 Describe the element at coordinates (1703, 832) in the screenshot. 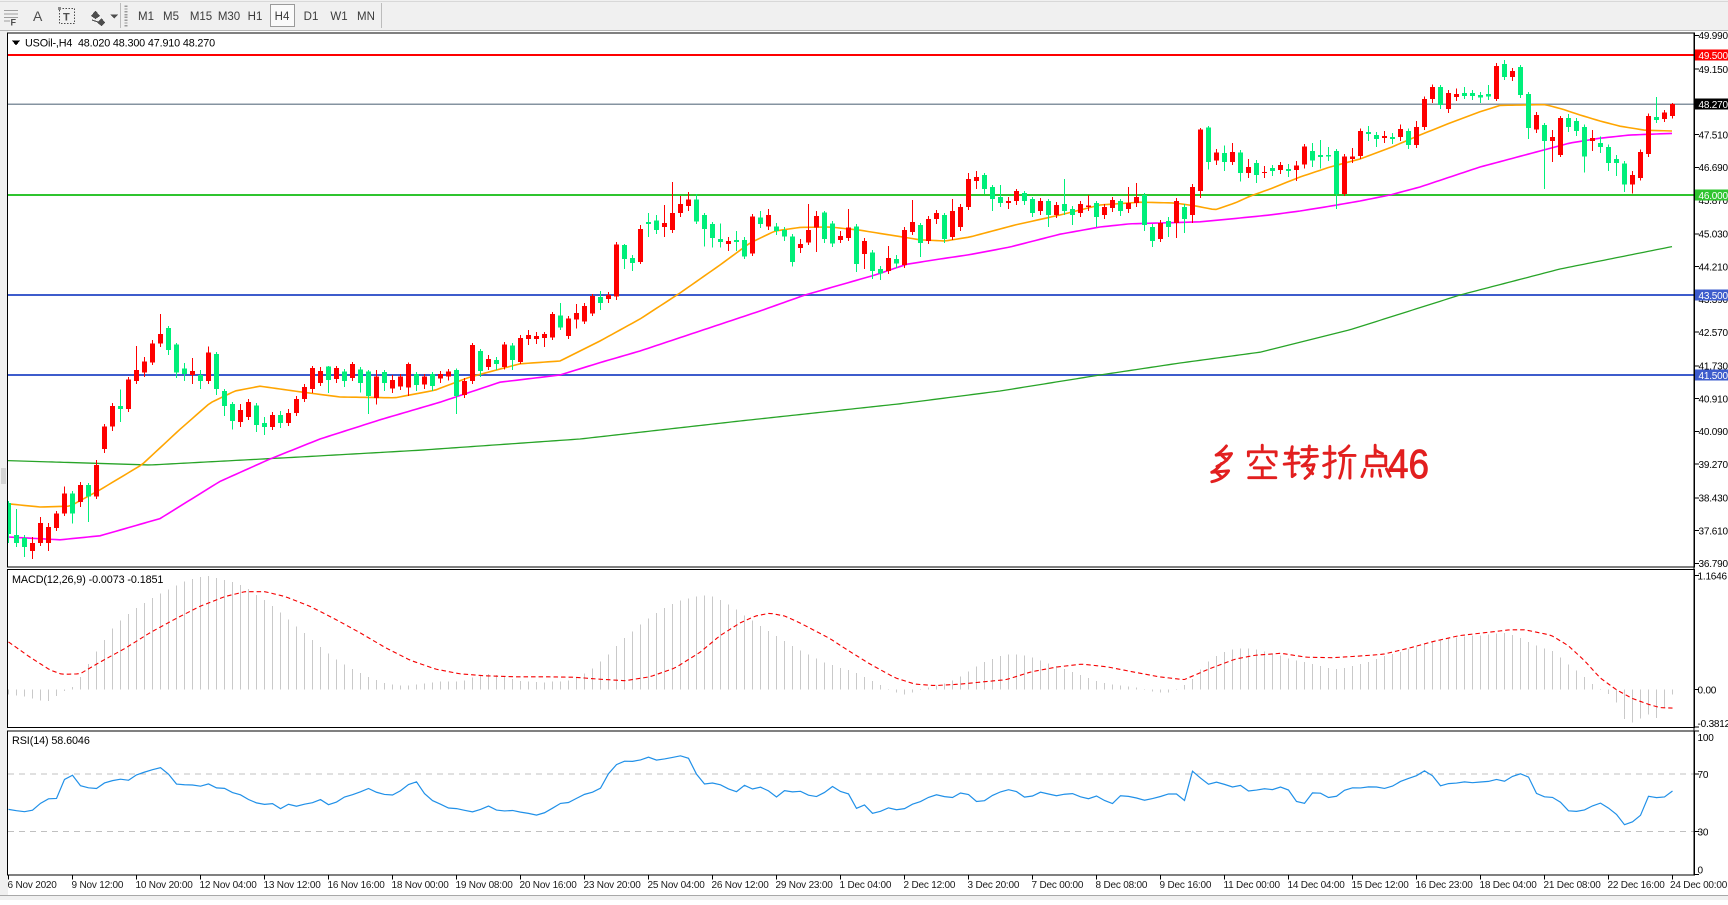

I see `svg-text: 30` at that location.